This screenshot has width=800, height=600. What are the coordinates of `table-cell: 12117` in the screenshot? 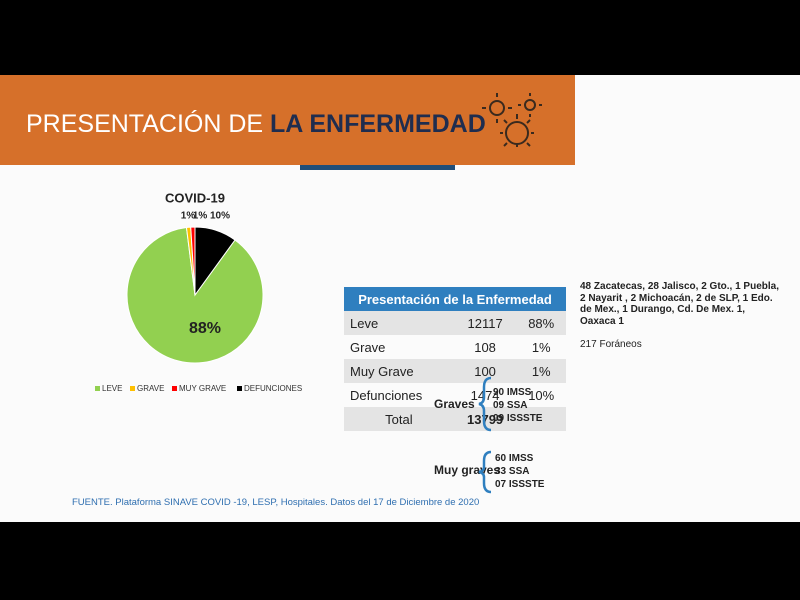 It's located at (485, 323).